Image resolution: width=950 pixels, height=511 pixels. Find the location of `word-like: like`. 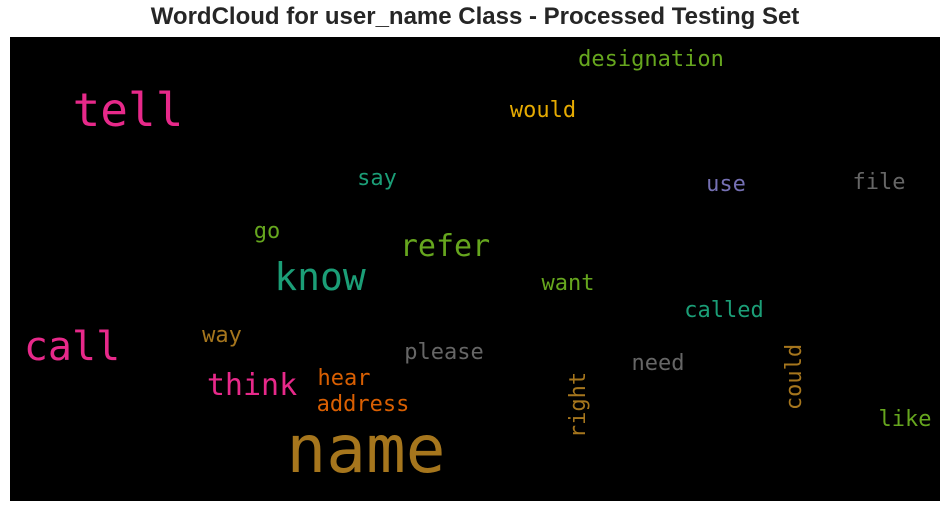

word-like: like is located at coordinates (905, 419).